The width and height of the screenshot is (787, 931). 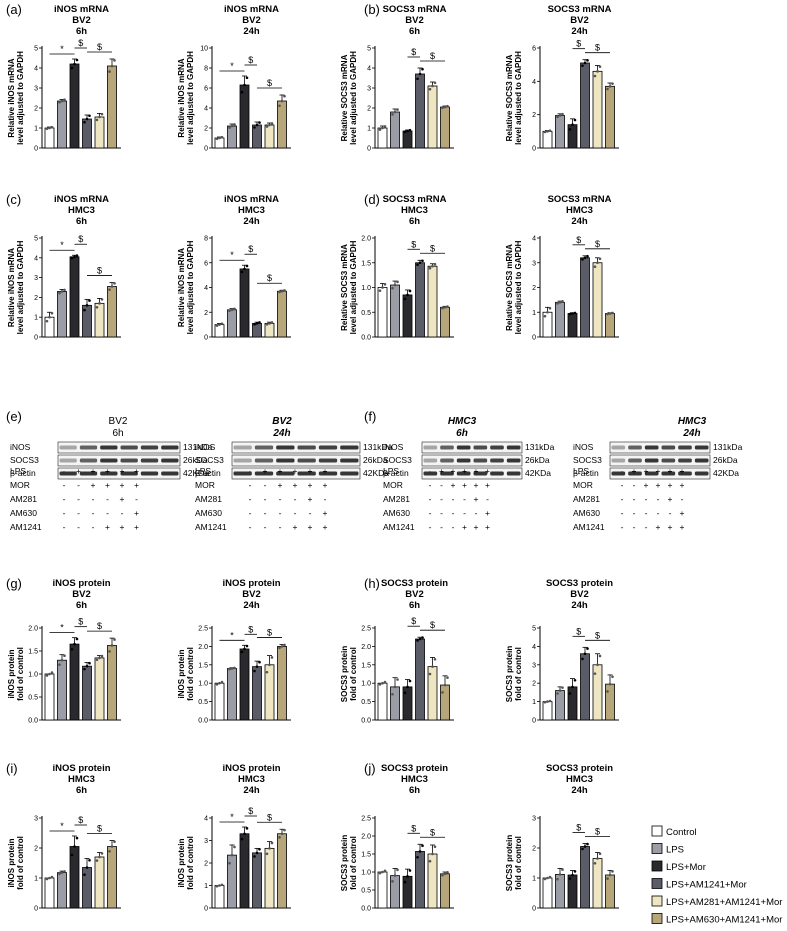 What do you see at coordinates (204, 49) in the screenshot?
I see `y-tick-label: 10` at bounding box center [204, 49].